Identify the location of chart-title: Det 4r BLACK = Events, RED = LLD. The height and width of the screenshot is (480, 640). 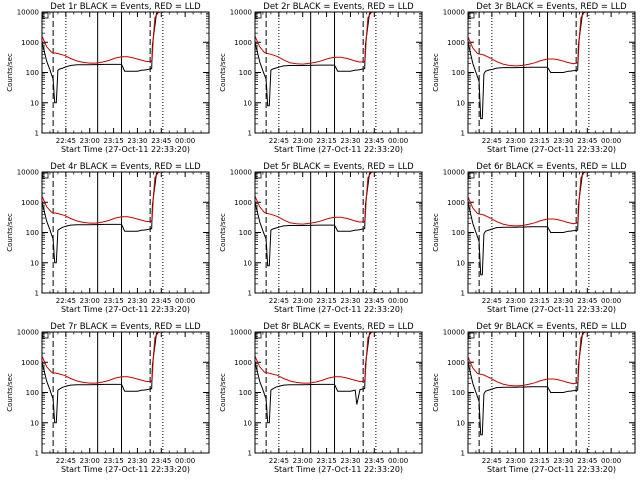
(125, 167).